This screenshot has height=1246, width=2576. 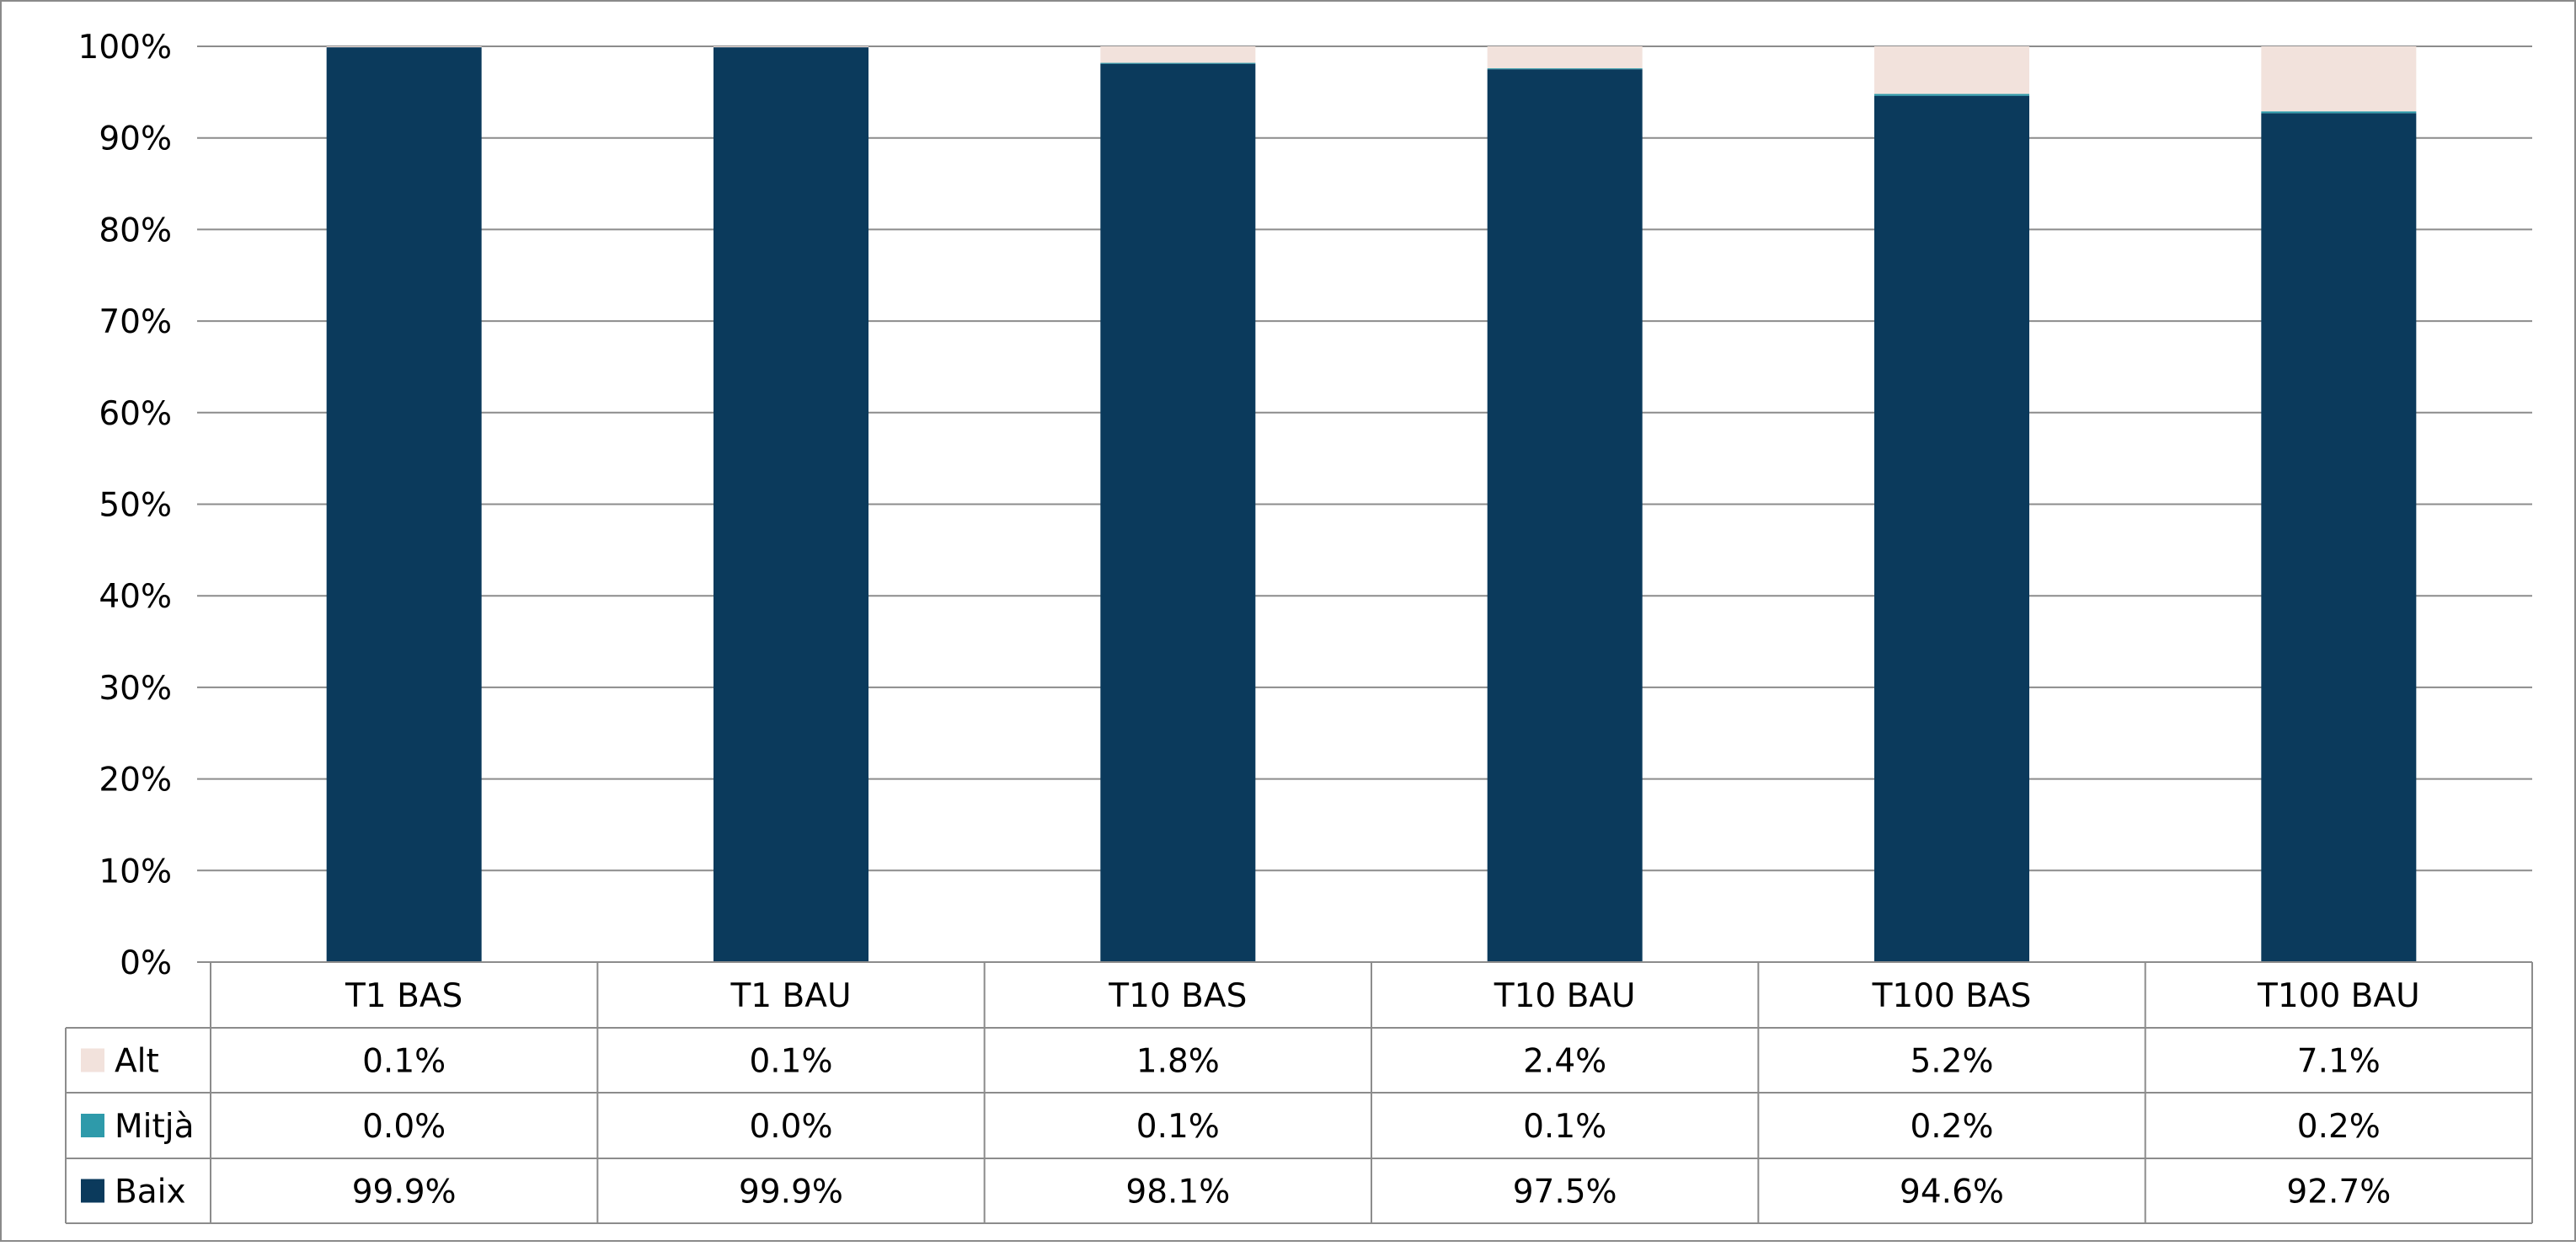 I want to click on x-category-label: T1 BAS, so click(x=403, y=996).